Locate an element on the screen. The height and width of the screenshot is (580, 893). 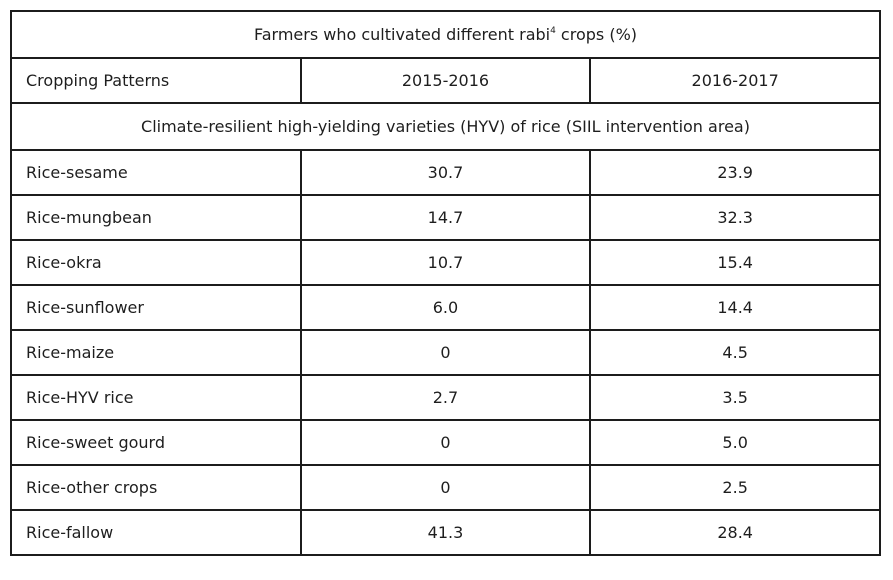
row-label: Rice-sweet gourd is located at coordinates (156, 442).